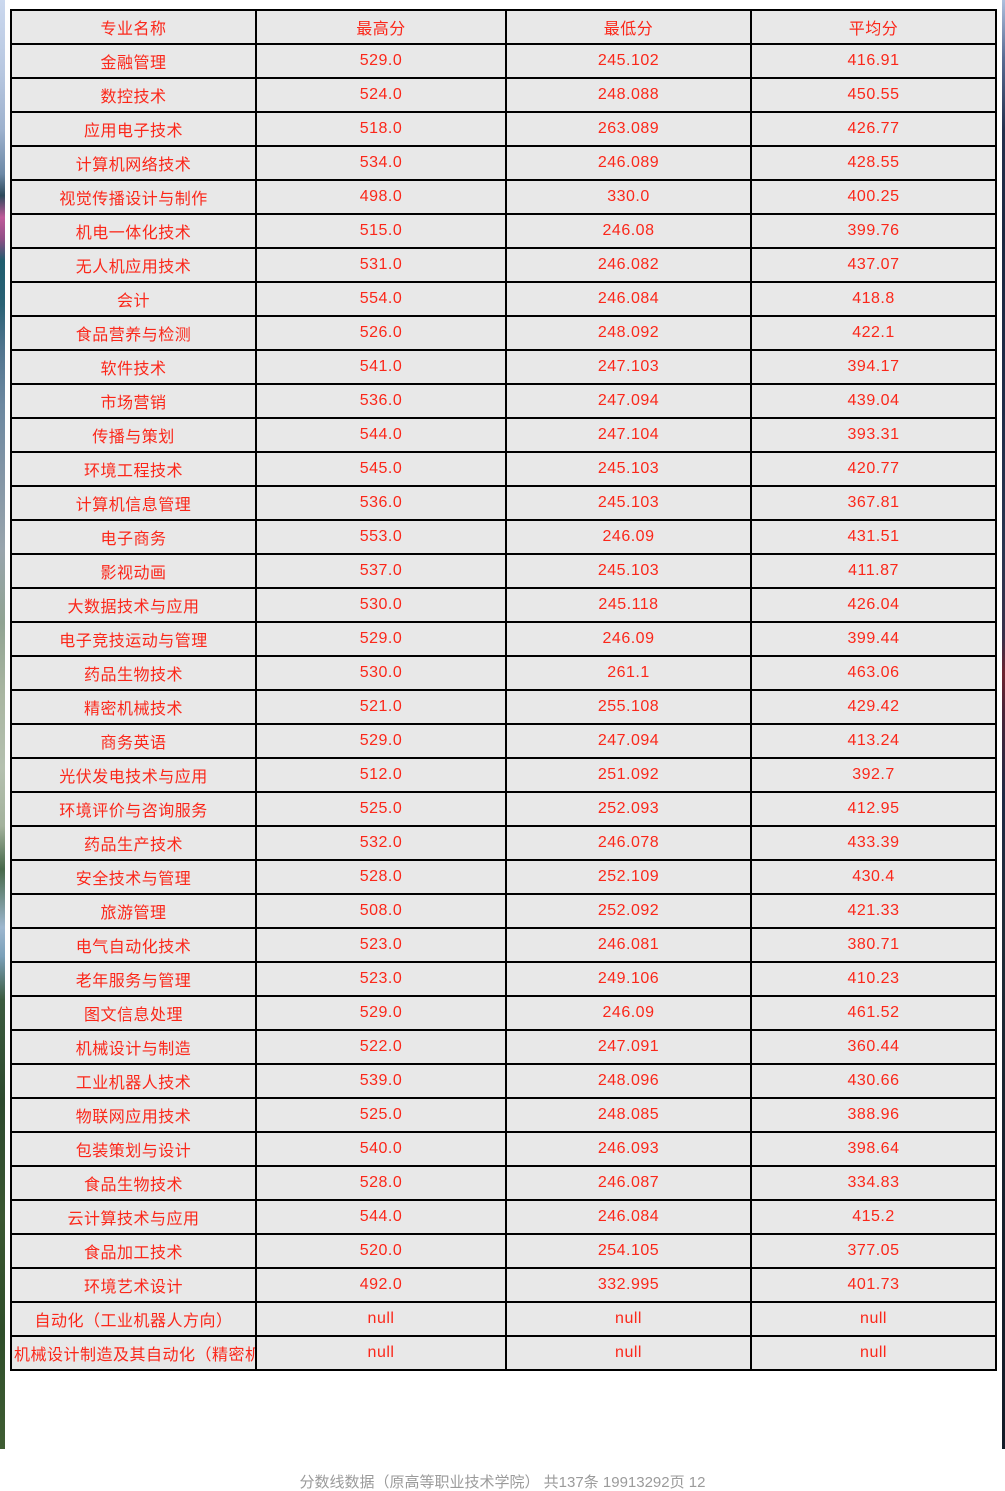 The image size is (1005, 1491). Describe the element at coordinates (133, 1115) in the screenshot. I see `major-name-cell: 物联网应用技术` at that location.